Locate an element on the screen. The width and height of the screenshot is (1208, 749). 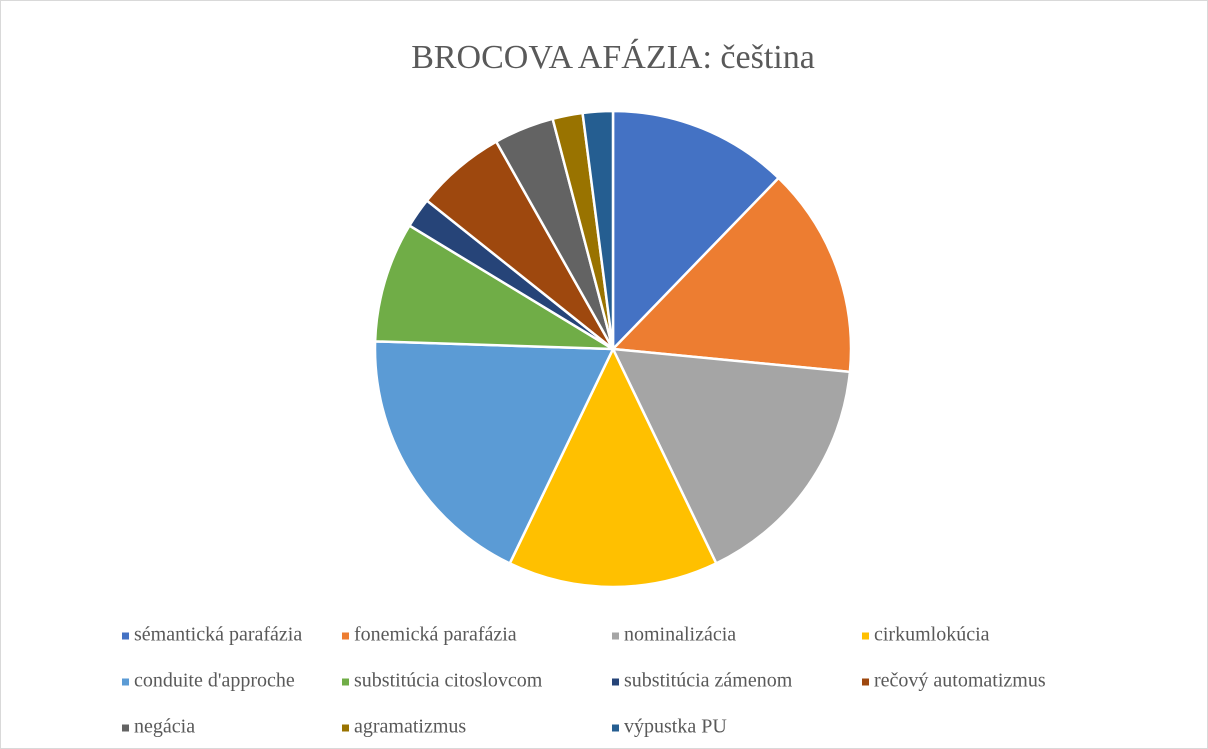
legend-label: výpustka PU is located at coordinates (675, 727).